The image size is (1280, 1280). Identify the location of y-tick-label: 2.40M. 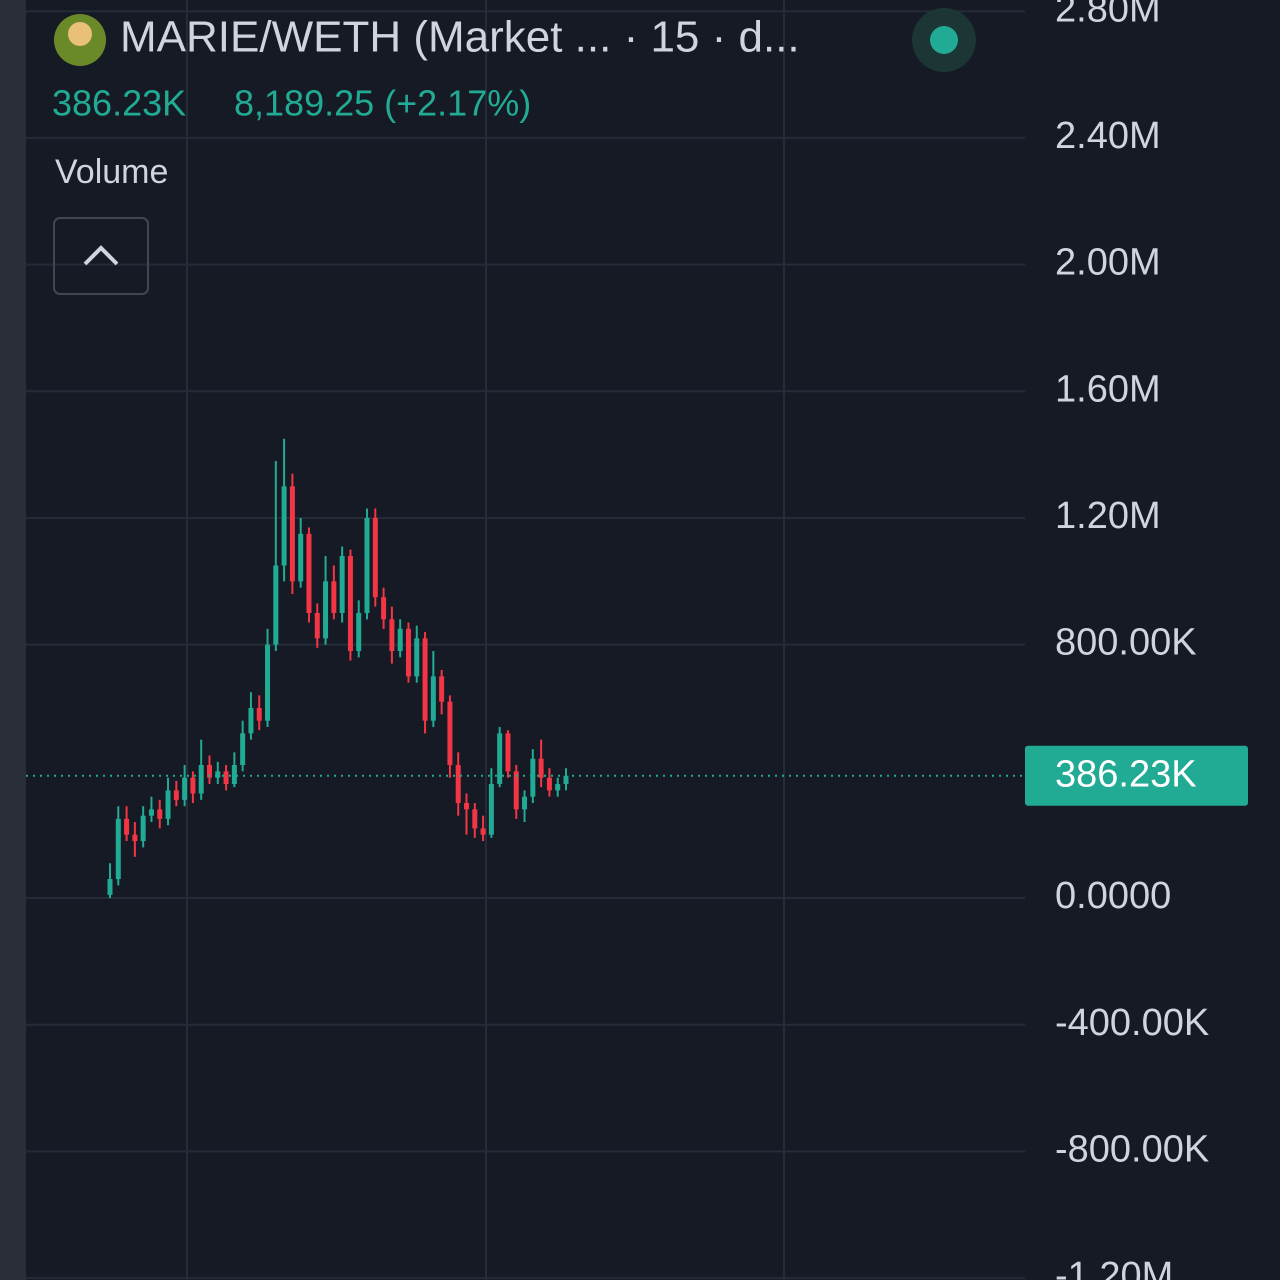
(1108, 136).